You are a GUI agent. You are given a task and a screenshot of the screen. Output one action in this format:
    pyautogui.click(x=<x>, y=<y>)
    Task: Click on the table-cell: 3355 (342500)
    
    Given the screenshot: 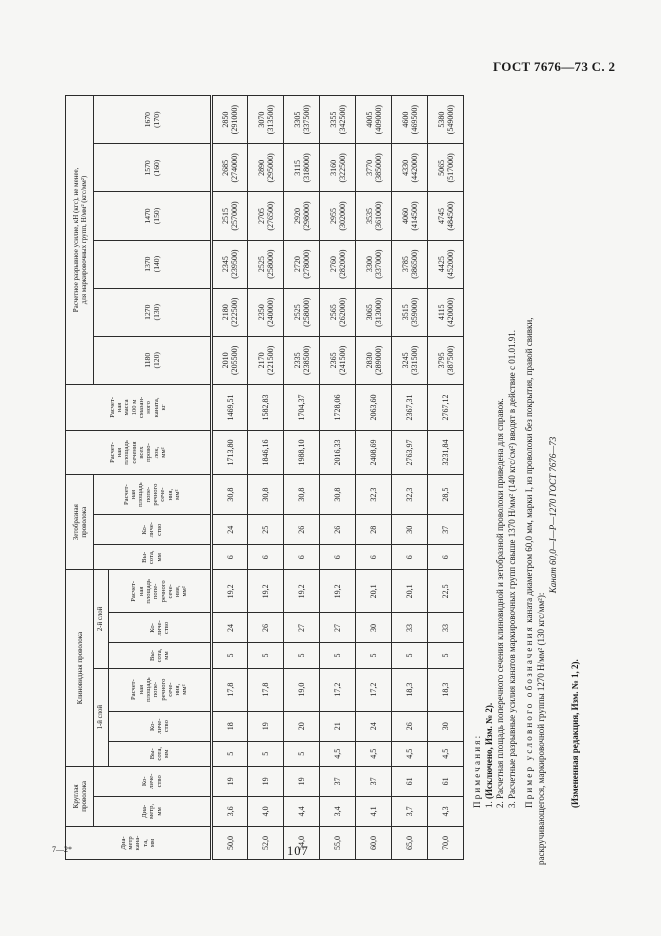 What is the action you would take?
    pyautogui.click(x=337, y=119)
    